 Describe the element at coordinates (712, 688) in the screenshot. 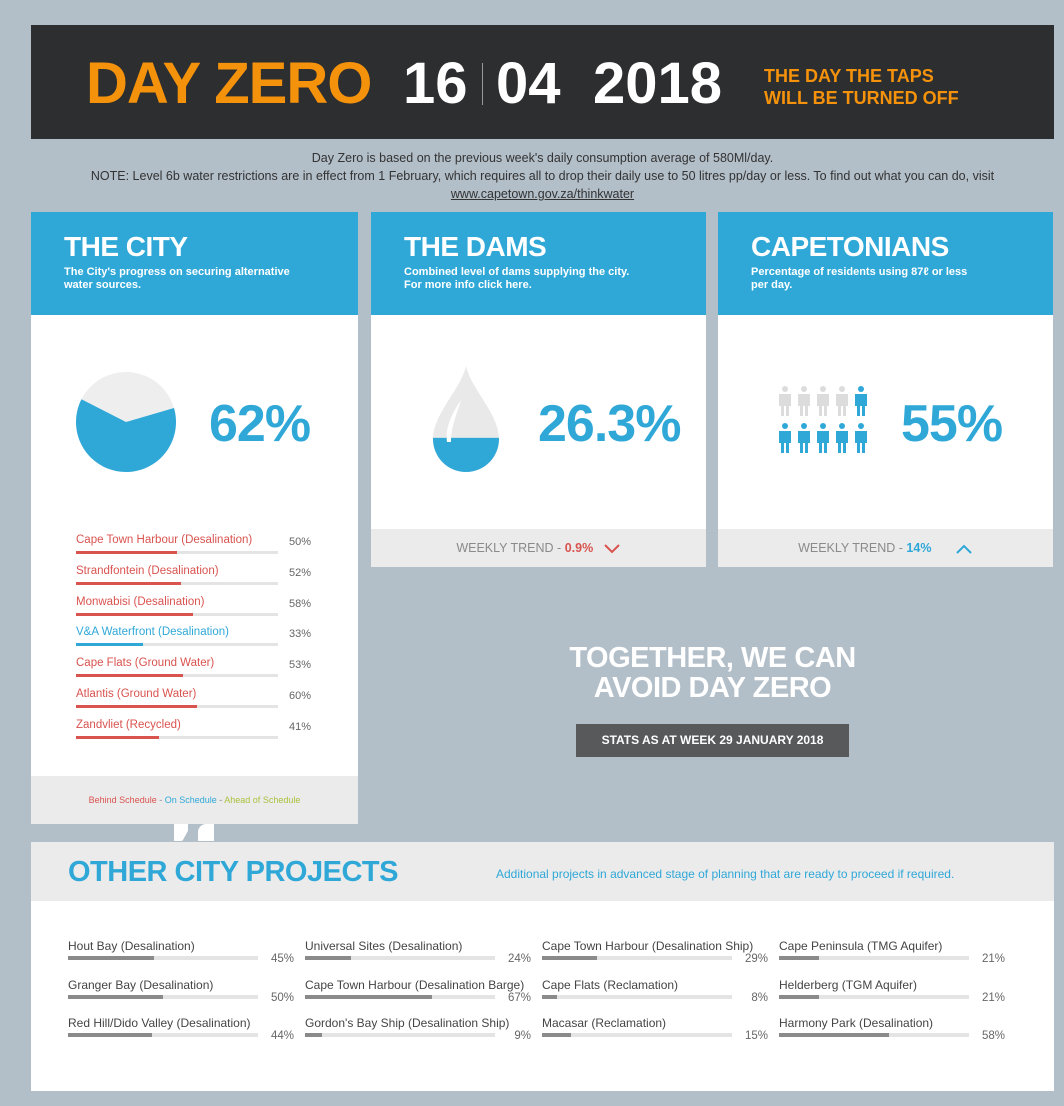

I see `together-line-2: AVOID DAY ZERO` at that location.